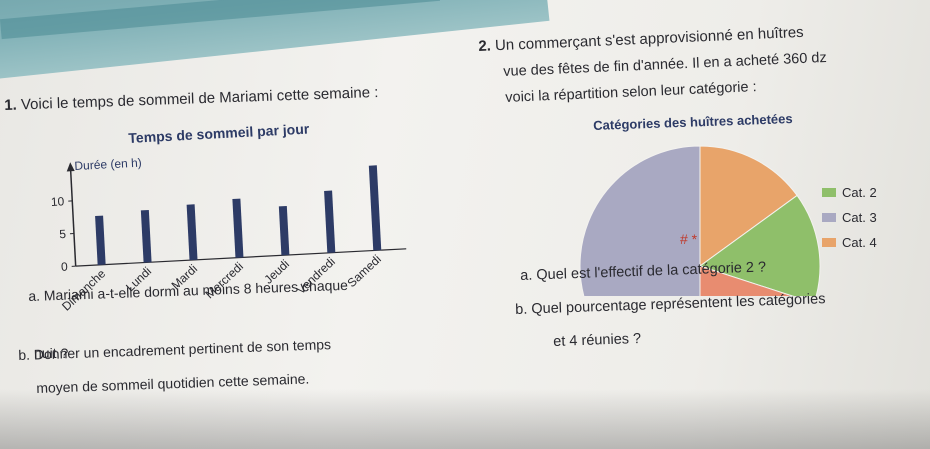 The image size is (930, 449). I want to click on bar-lundi, so click(146, 236).